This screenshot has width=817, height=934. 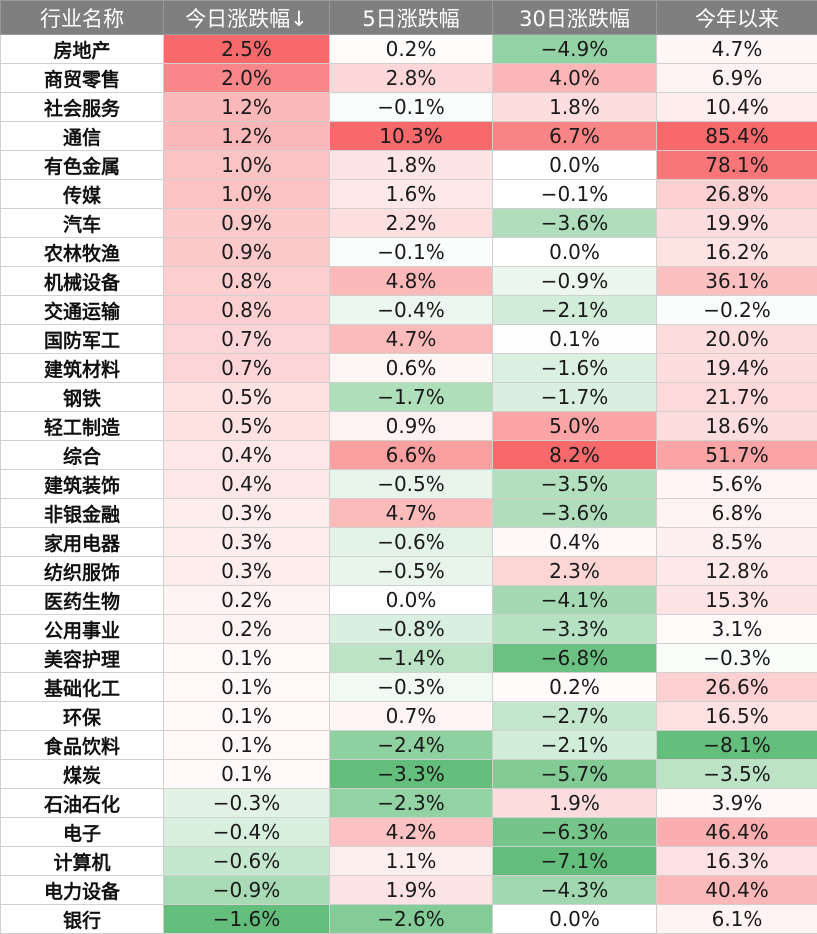 What do you see at coordinates (82, 223) in the screenshot?
I see `industry-name-cell: 汽车` at bounding box center [82, 223].